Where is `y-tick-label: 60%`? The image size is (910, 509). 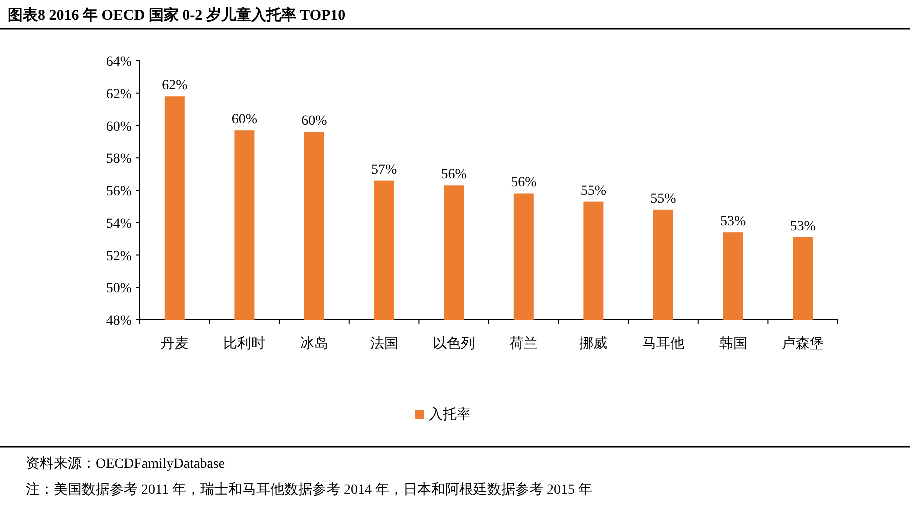
y-tick-label: 60% is located at coordinates (119, 127).